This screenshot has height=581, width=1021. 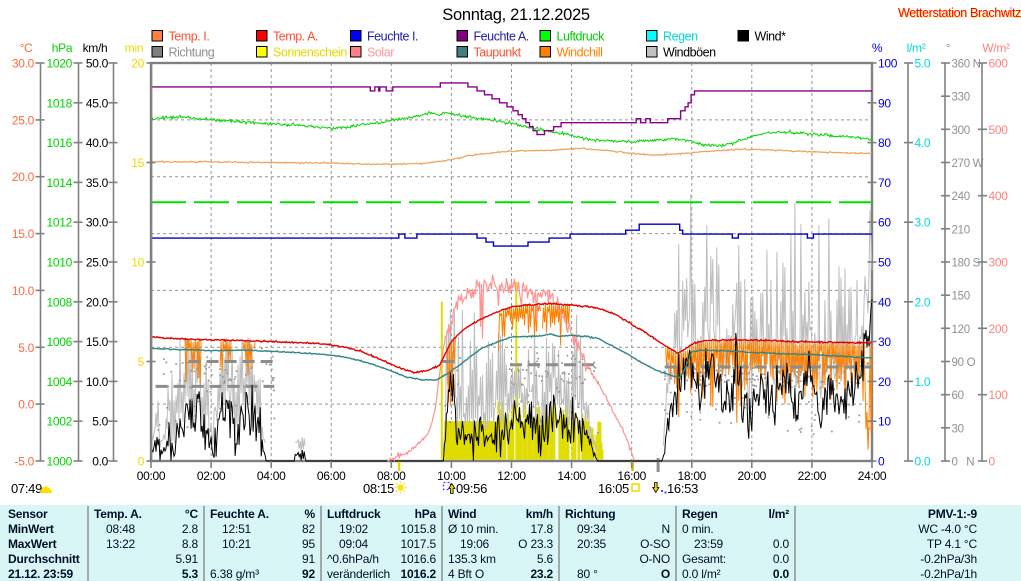 I want to click on svg-text: -0.2hPa/1h, so click(x=948, y=574).